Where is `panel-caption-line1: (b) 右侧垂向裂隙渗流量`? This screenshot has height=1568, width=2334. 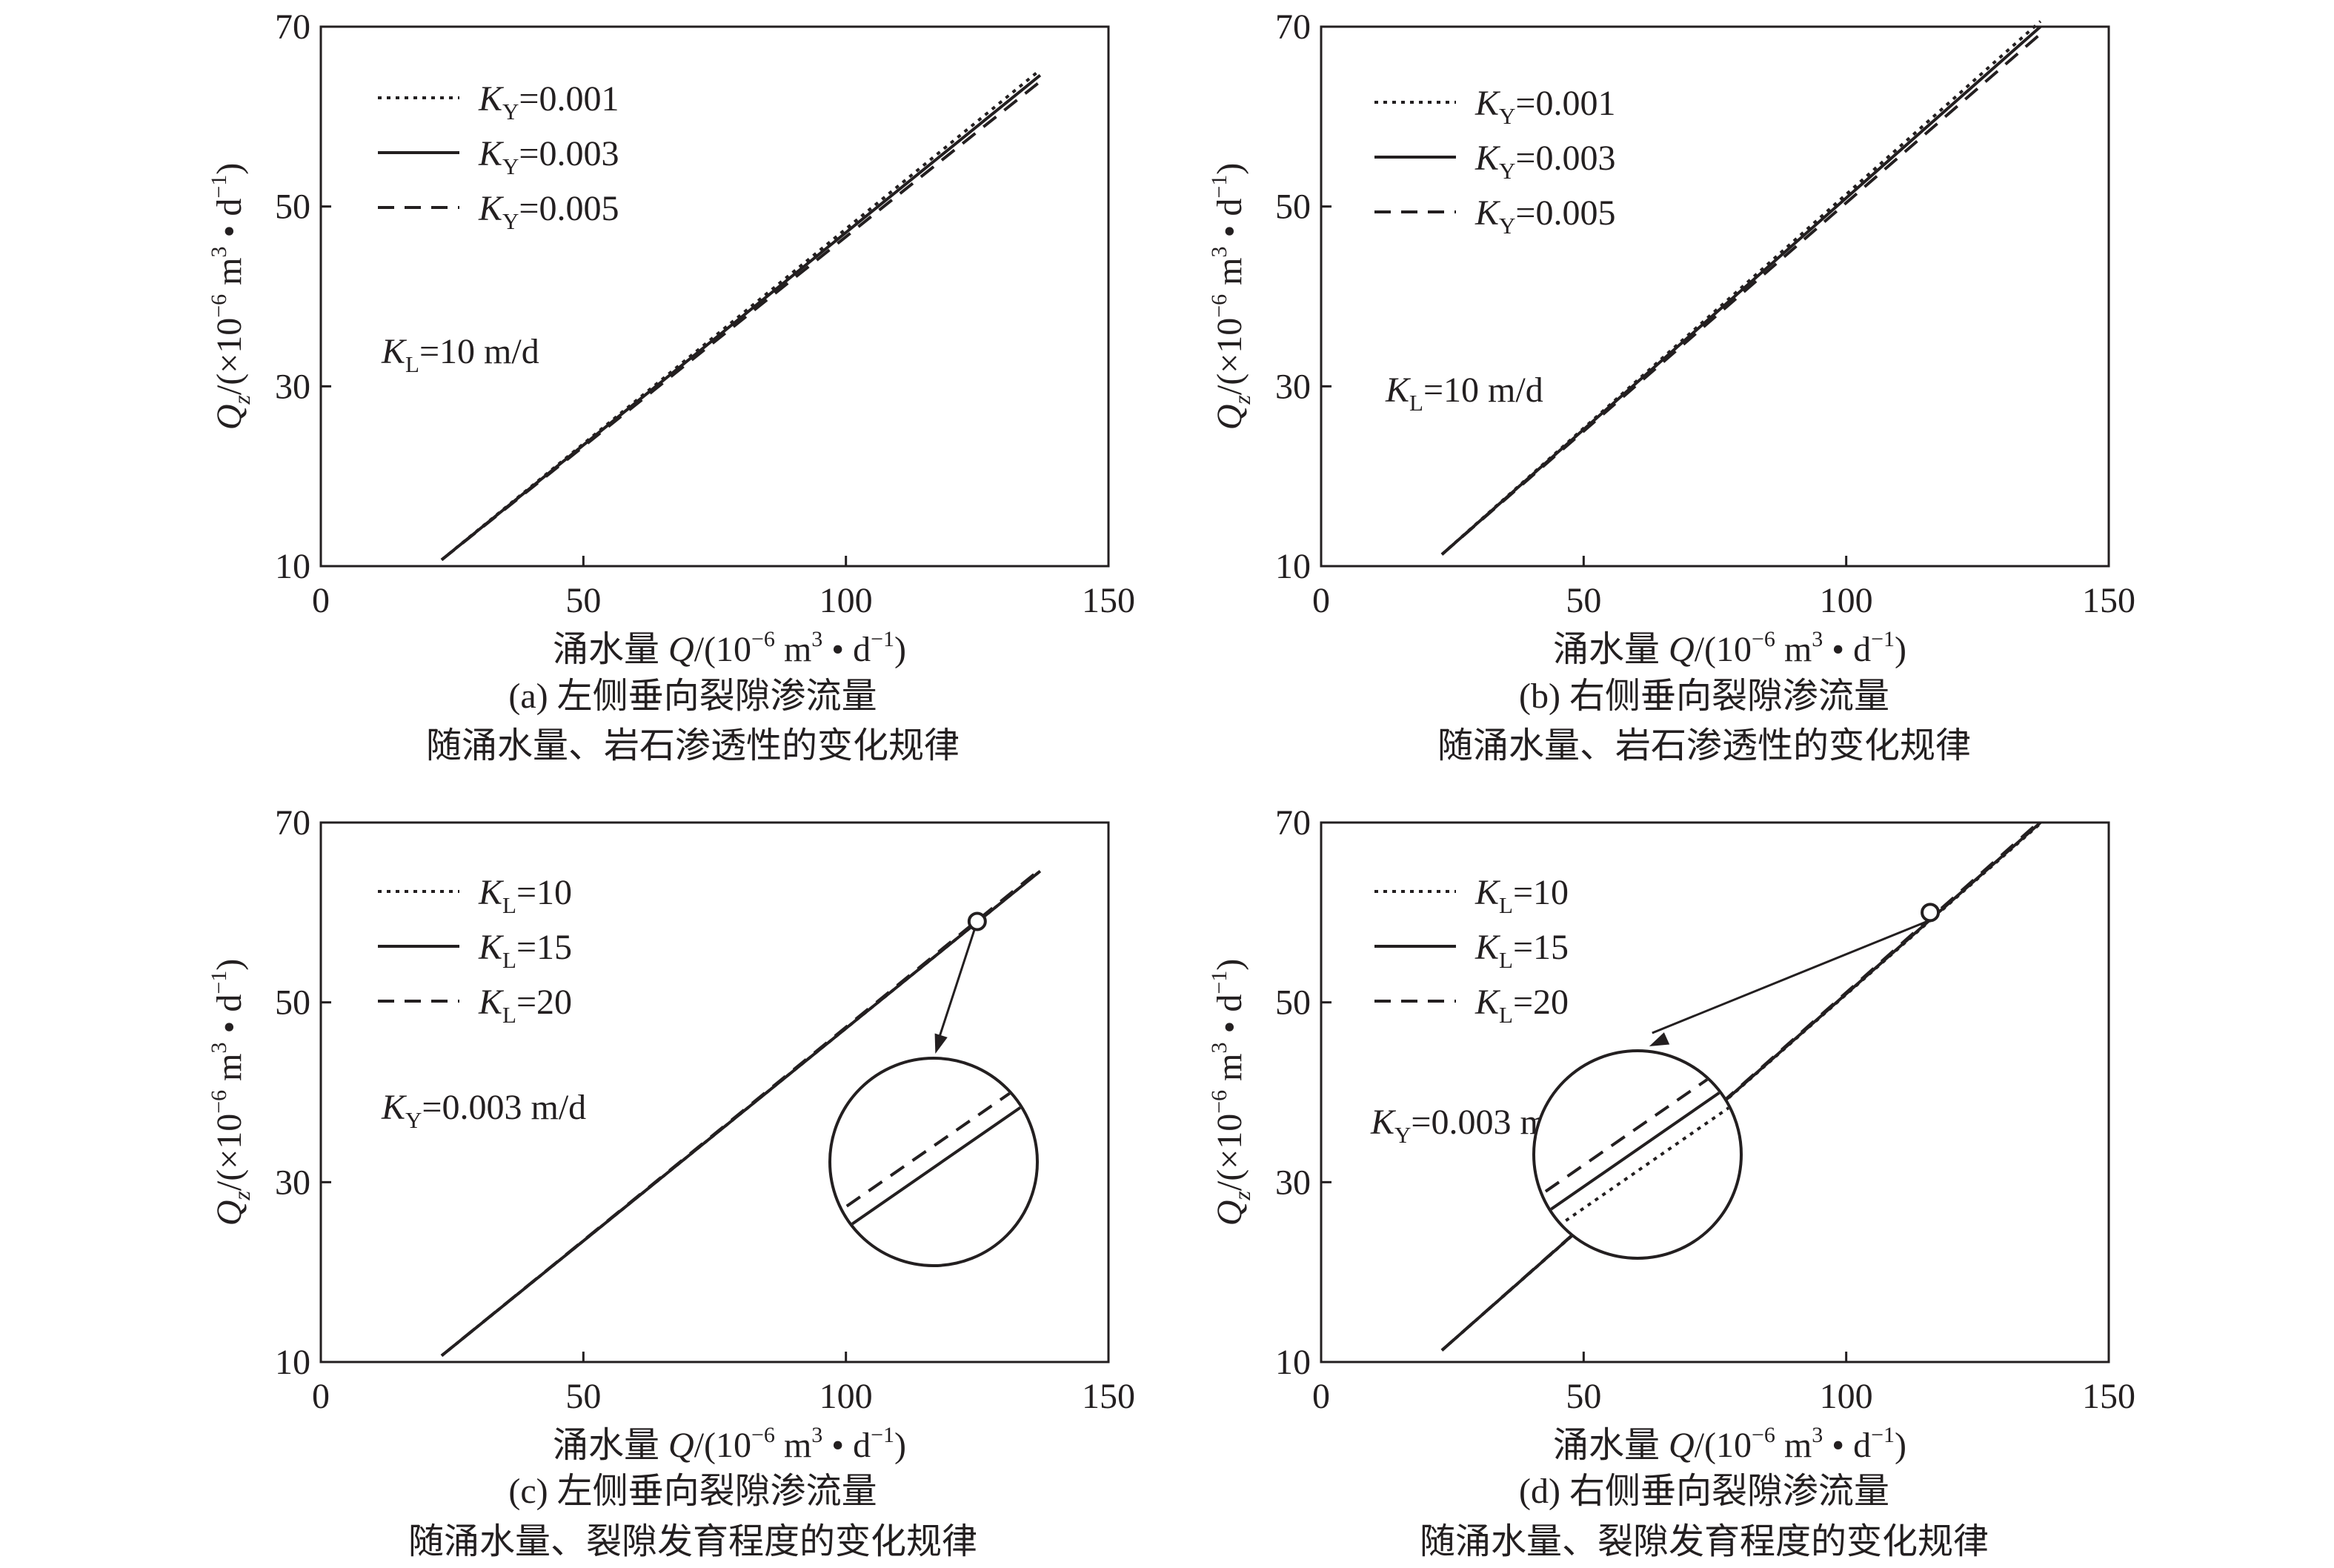
panel-caption-line1: (b) 右侧垂向裂隙渗流量 is located at coordinates (1704, 696).